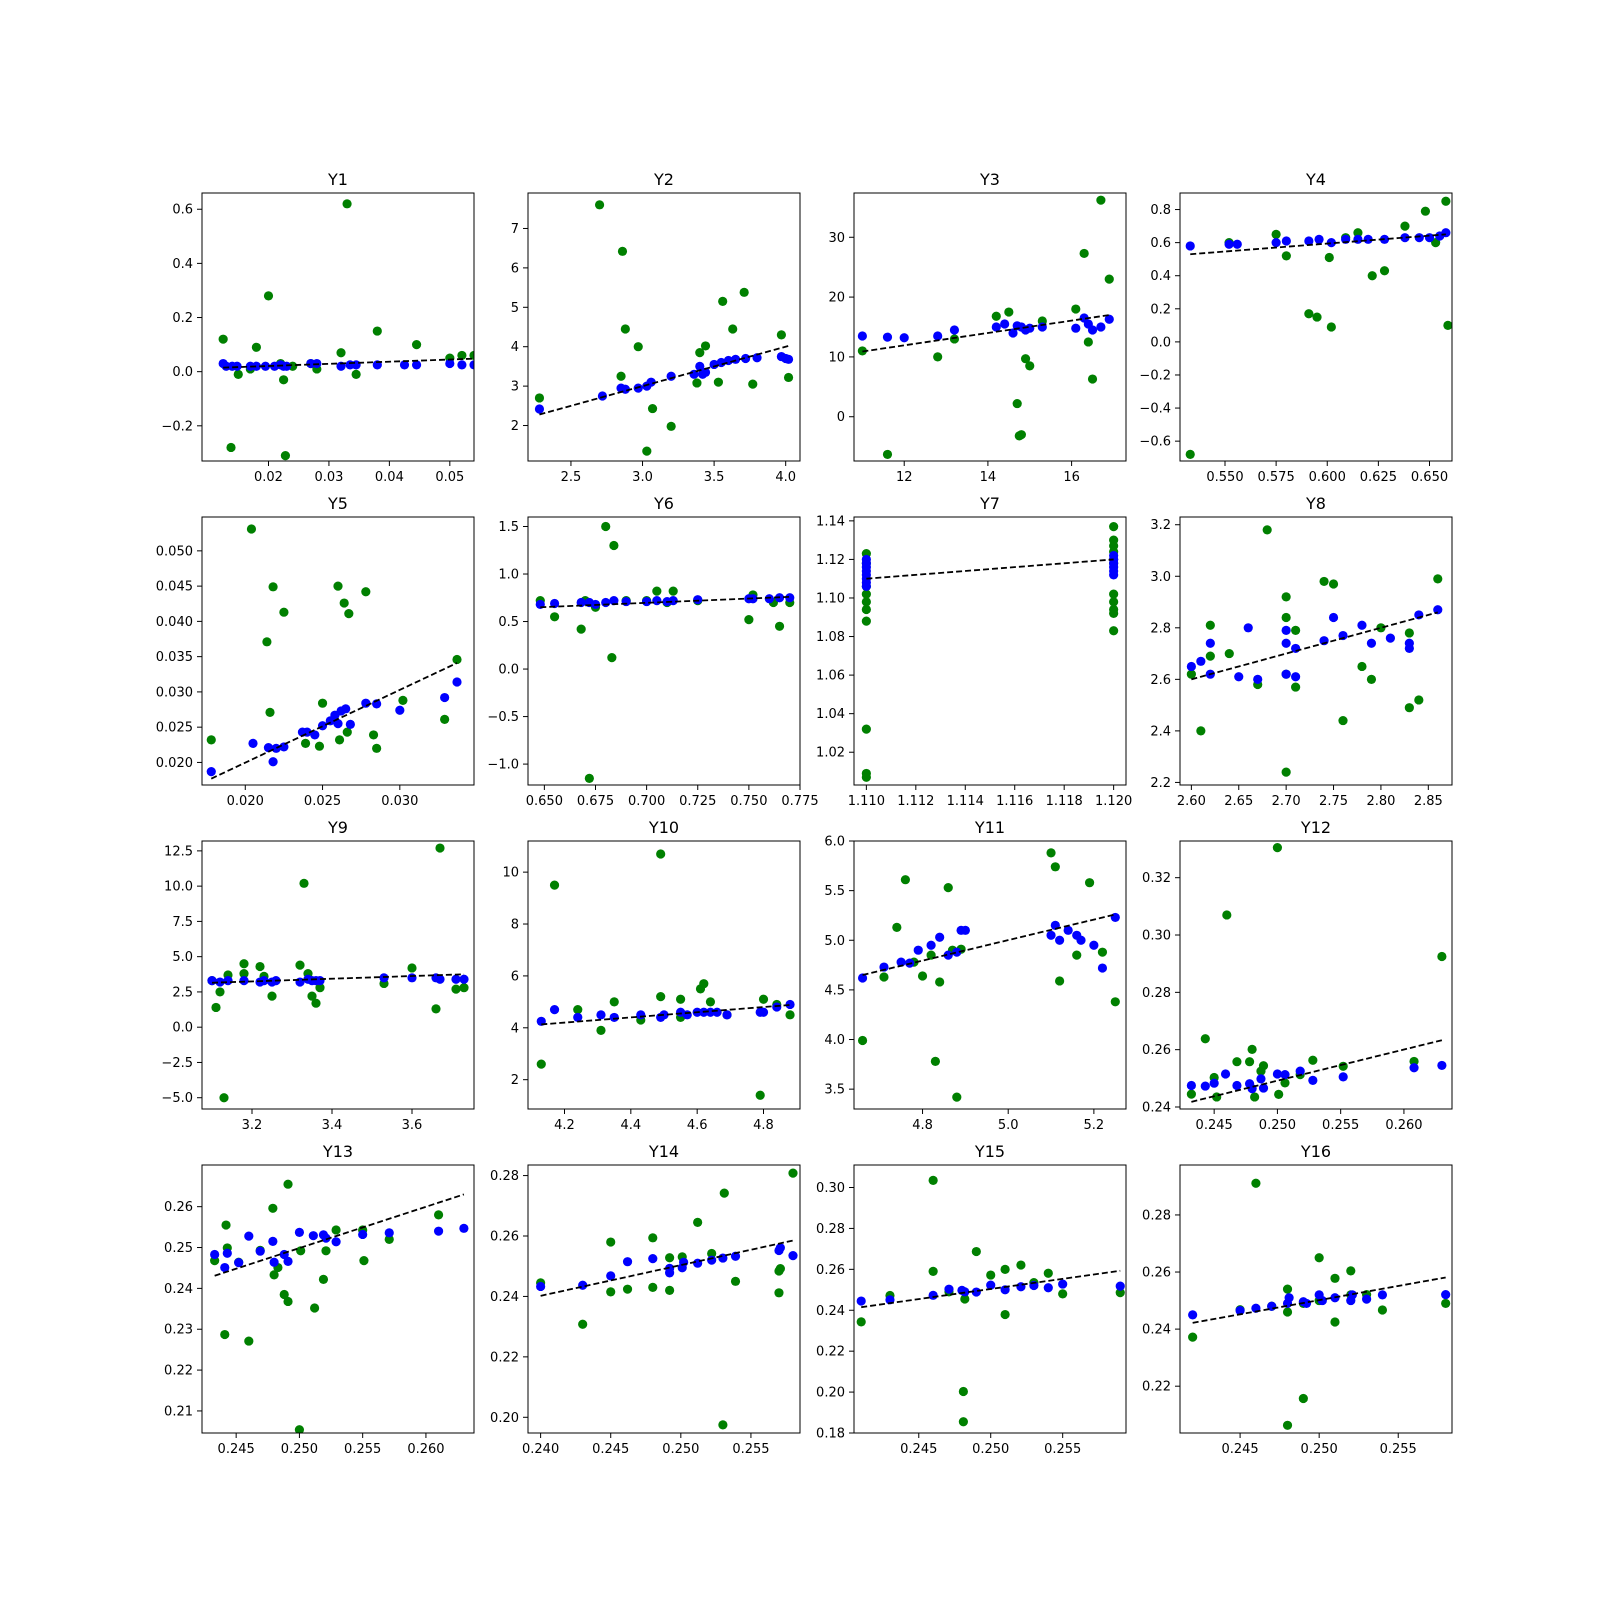 This screenshot has width=1600, height=1600. Describe the element at coordinates (174, 728) in the screenshot. I see `y-tick-label: 0.025` at that location.